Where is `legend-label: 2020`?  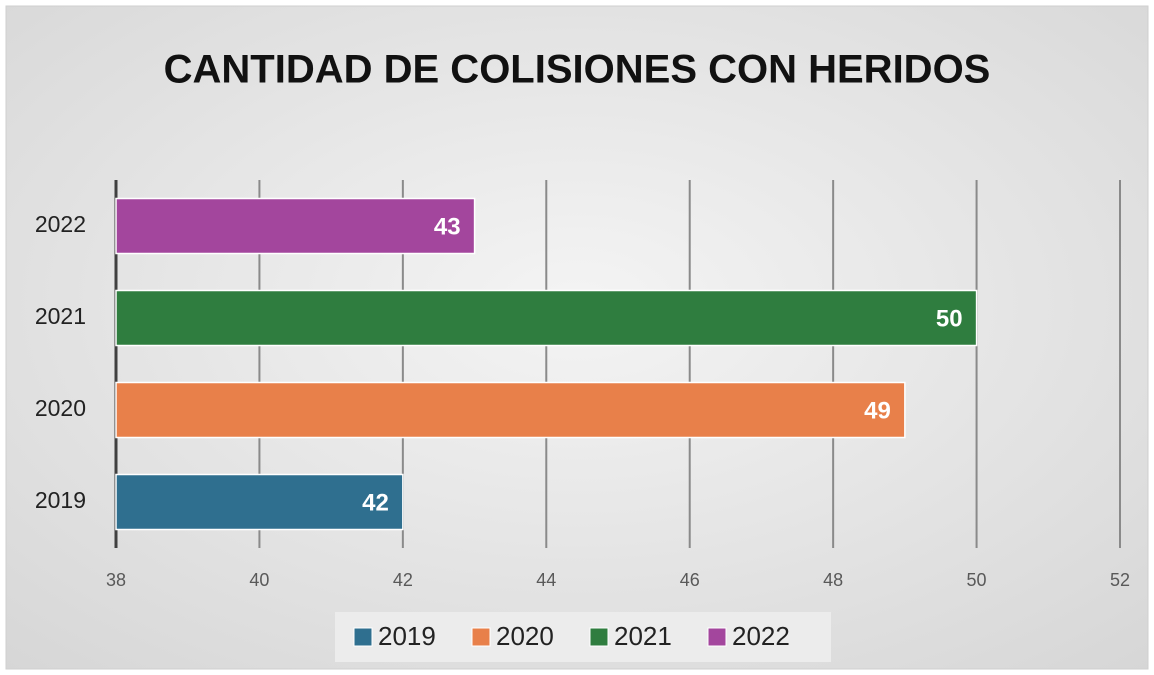 legend-label: 2020 is located at coordinates (525, 636).